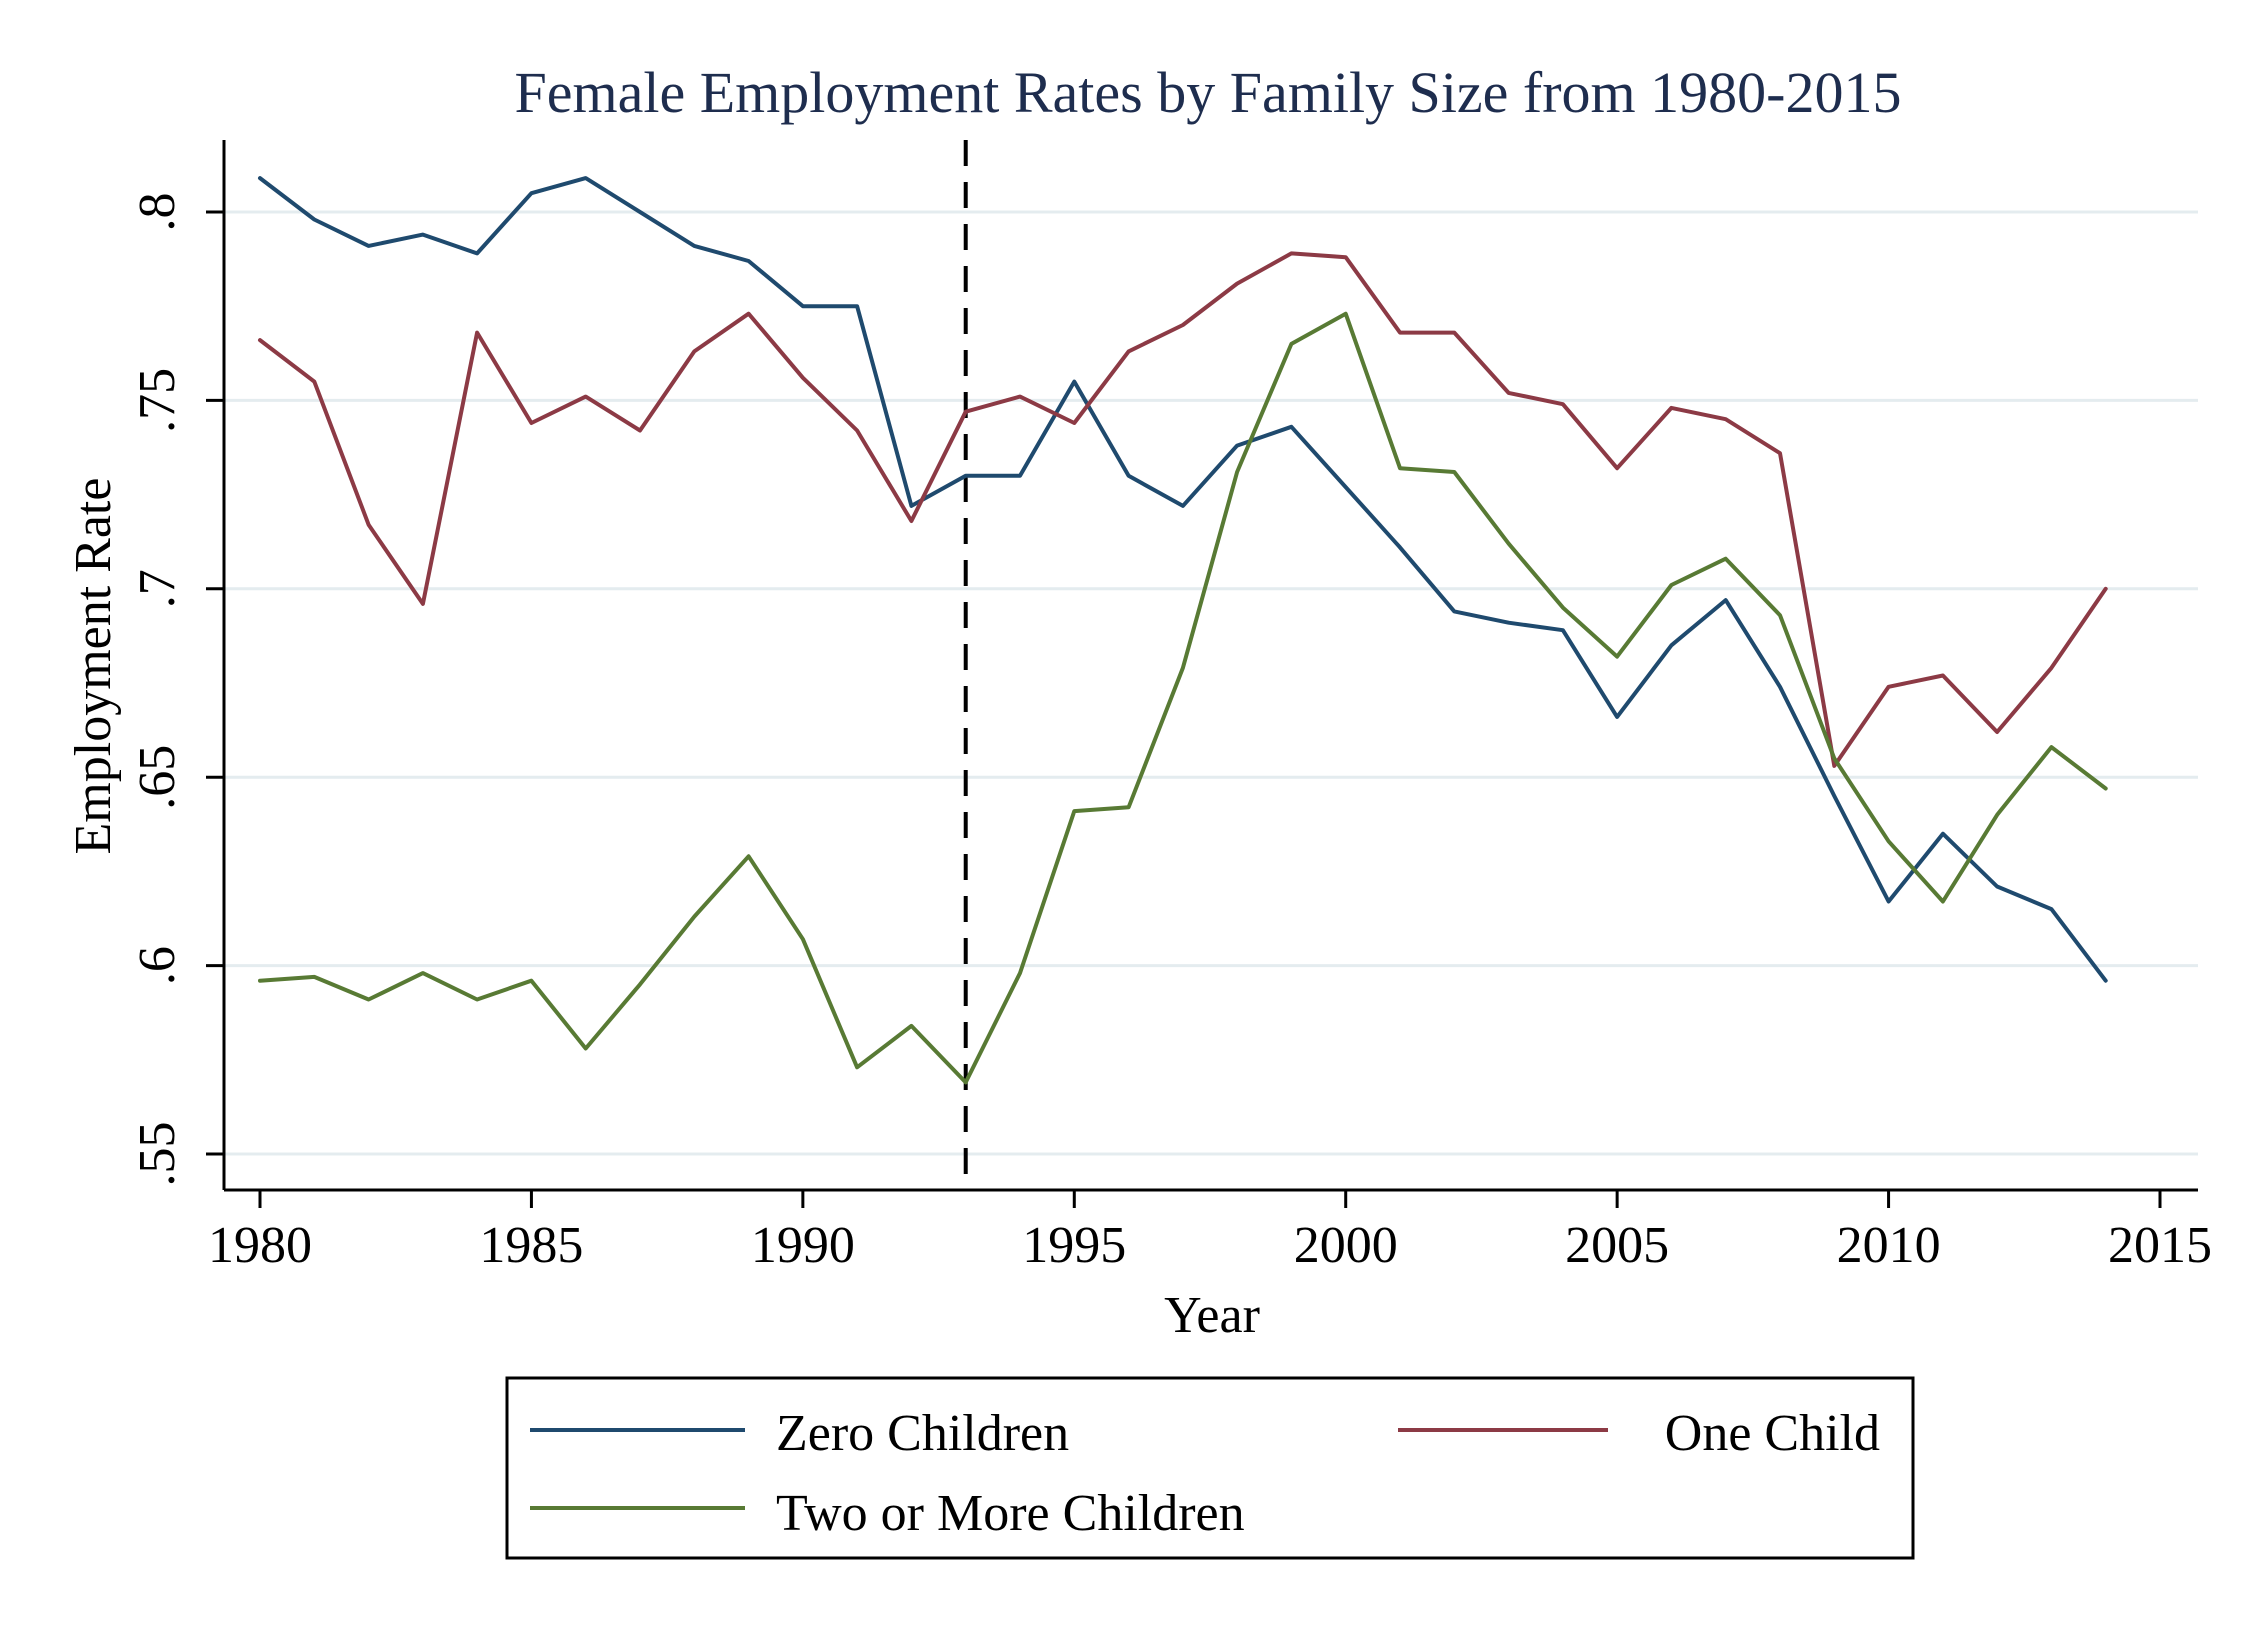 This screenshot has width=2256, height=1640. What do you see at coordinates (1212, 1315) in the screenshot?
I see `x-axis-title: Year` at bounding box center [1212, 1315].